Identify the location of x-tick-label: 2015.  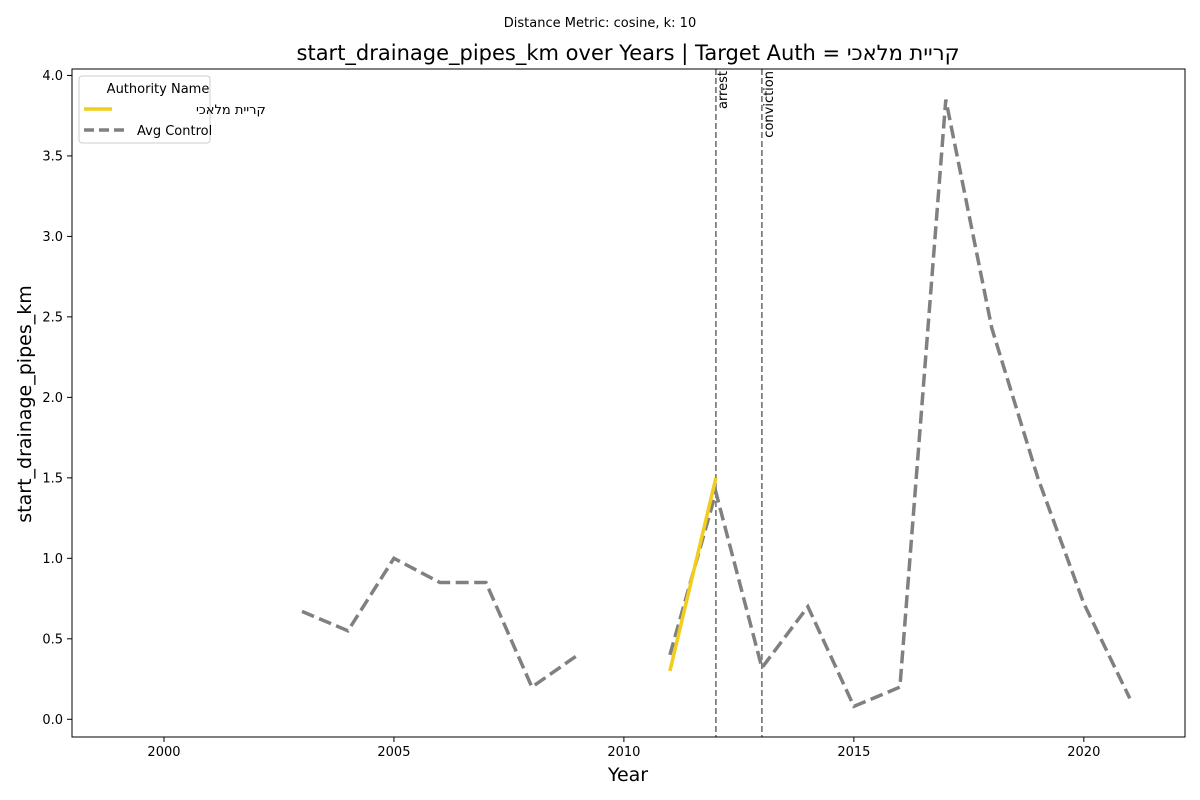
(853, 752).